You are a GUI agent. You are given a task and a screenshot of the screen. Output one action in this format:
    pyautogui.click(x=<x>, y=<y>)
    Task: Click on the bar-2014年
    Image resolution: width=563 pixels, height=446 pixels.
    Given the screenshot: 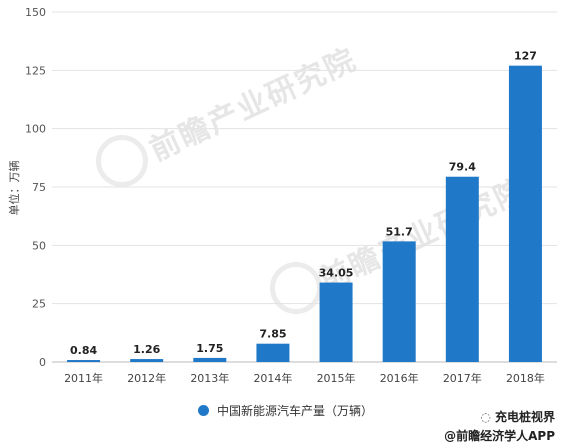 What is the action you would take?
    pyautogui.click(x=273, y=352)
    